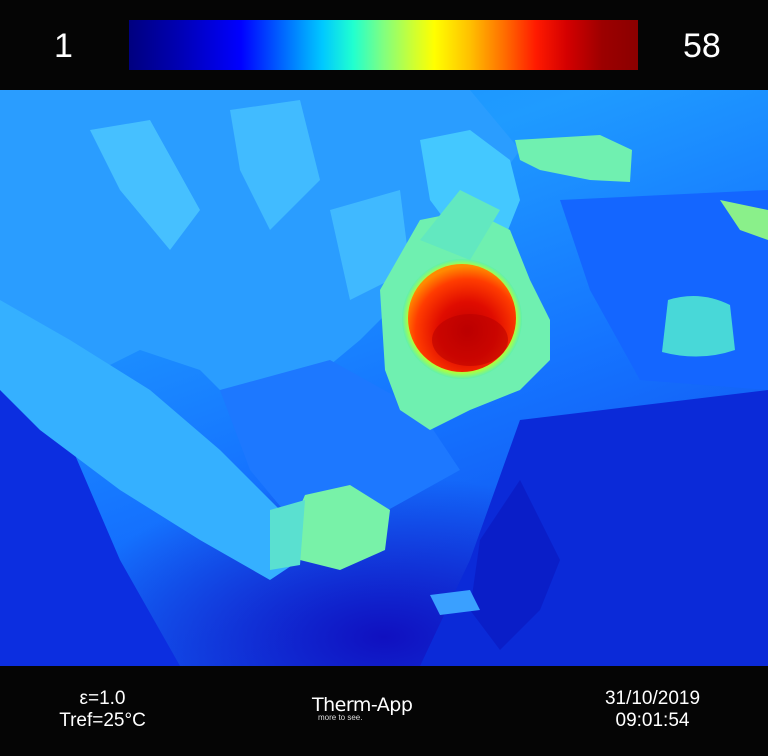 Image resolution: width=768 pixels, height=756 pixels. I want to click on cup-inner-shadow, so click(470, 340).